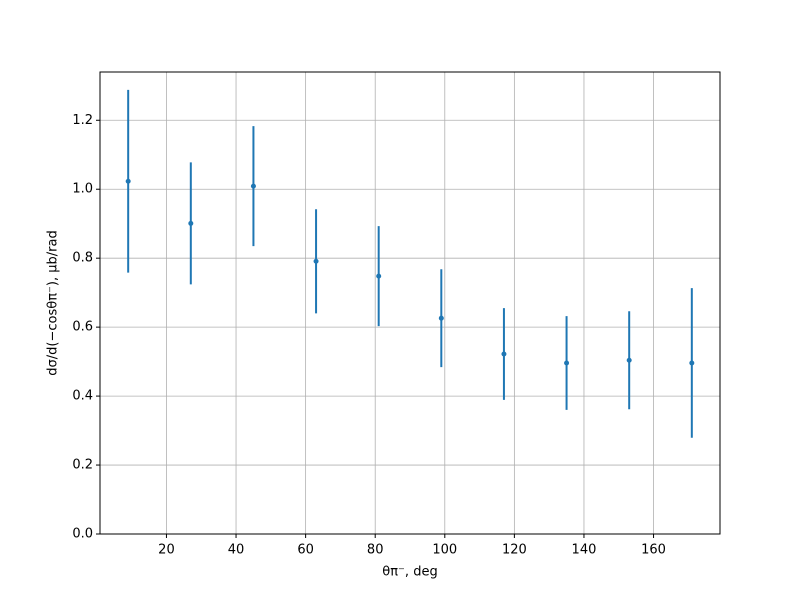 The height and width of the screenshot is (600, 800). What do you see at coordinates (82, 327) in the screenshot?
I see `y-tick-label: 0.6` at bounding box center [82, 327].